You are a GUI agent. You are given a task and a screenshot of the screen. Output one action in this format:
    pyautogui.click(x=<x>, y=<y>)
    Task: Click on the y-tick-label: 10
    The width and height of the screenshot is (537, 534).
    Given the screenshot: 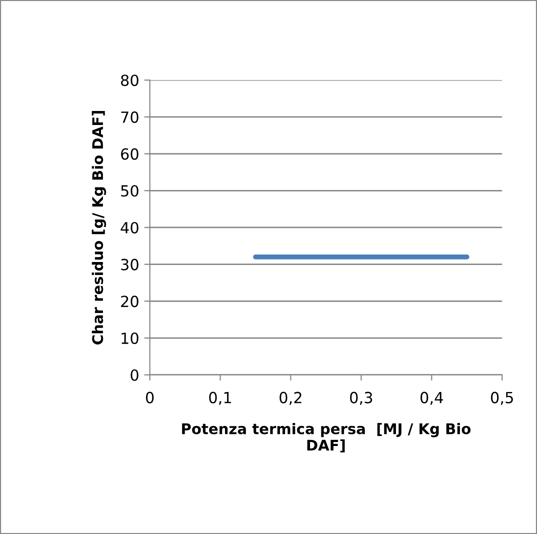 What is the action you would take?
    pyautogui.click(x=130, y=338)
    